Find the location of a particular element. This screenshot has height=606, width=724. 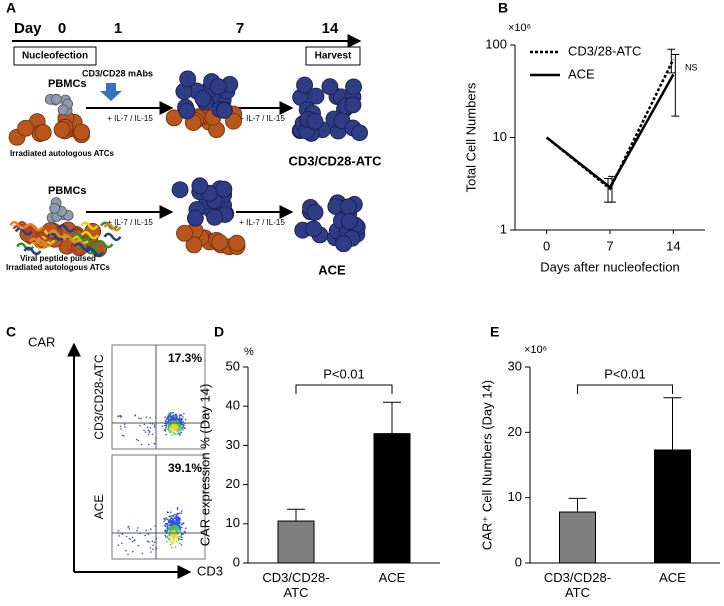

series-line is located at coordinates (610, 131).